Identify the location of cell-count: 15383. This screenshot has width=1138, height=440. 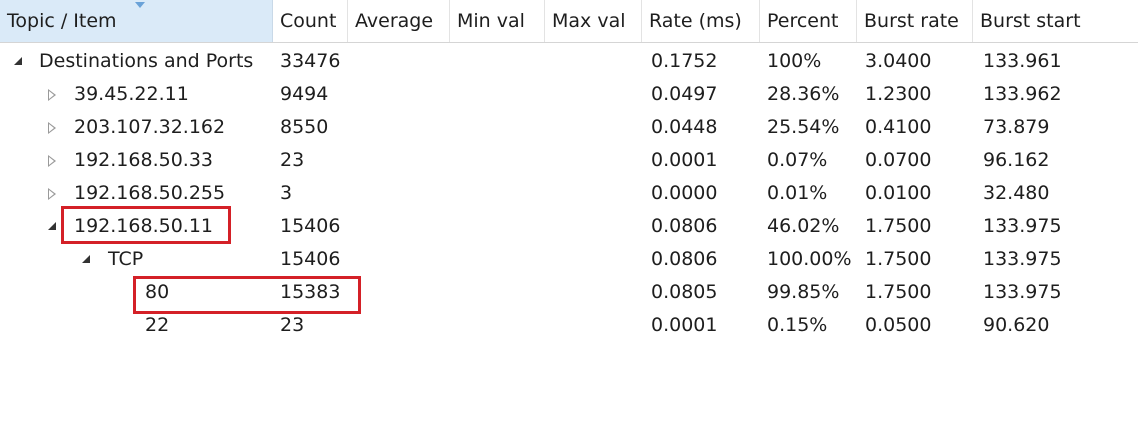
(310, 292).